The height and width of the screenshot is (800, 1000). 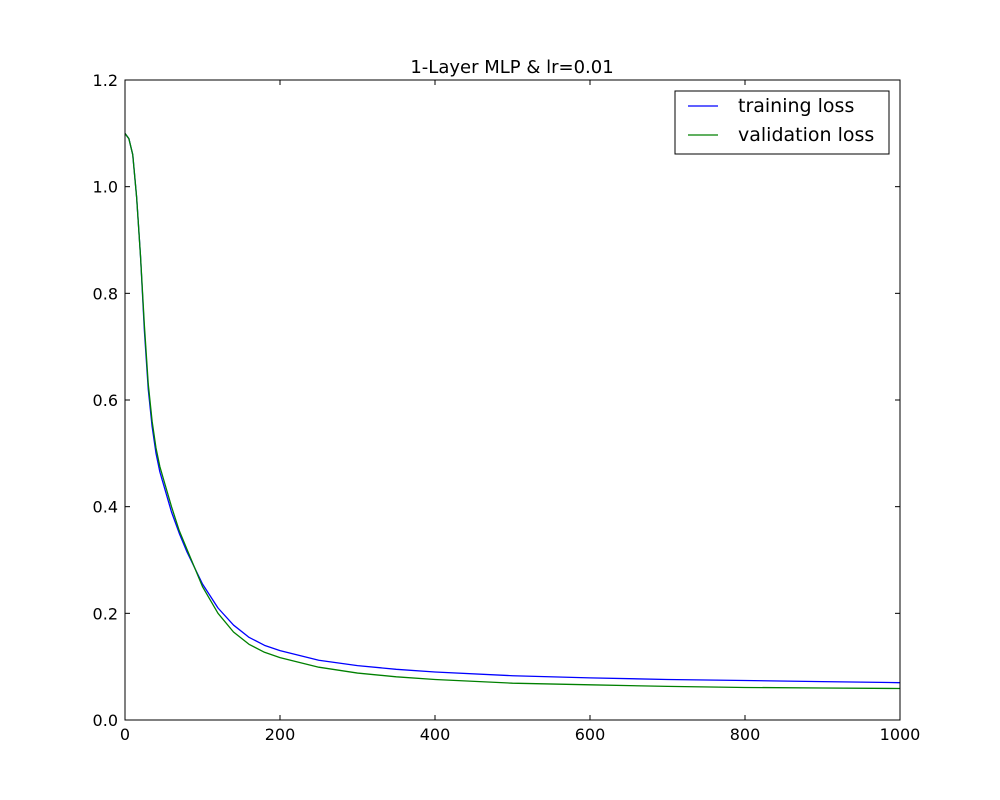 What do you see at coordinates (105, 613) in the screenshot?
I see `y-tick-label: 0.2` at bounding box center [105, 613].